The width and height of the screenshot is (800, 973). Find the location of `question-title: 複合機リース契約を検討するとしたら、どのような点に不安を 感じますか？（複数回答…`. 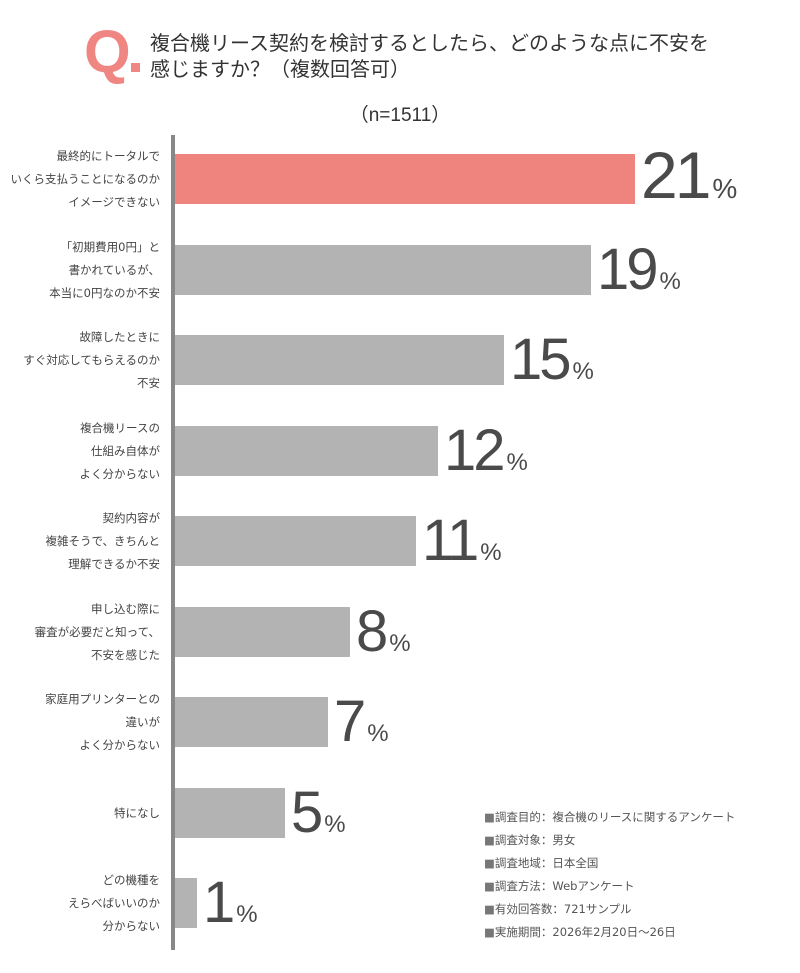

question-title: 複合機リース契約を検討するとしたら、どのような点に不安を 感じますか？（複数回答… is located at coordinates (429, 56).